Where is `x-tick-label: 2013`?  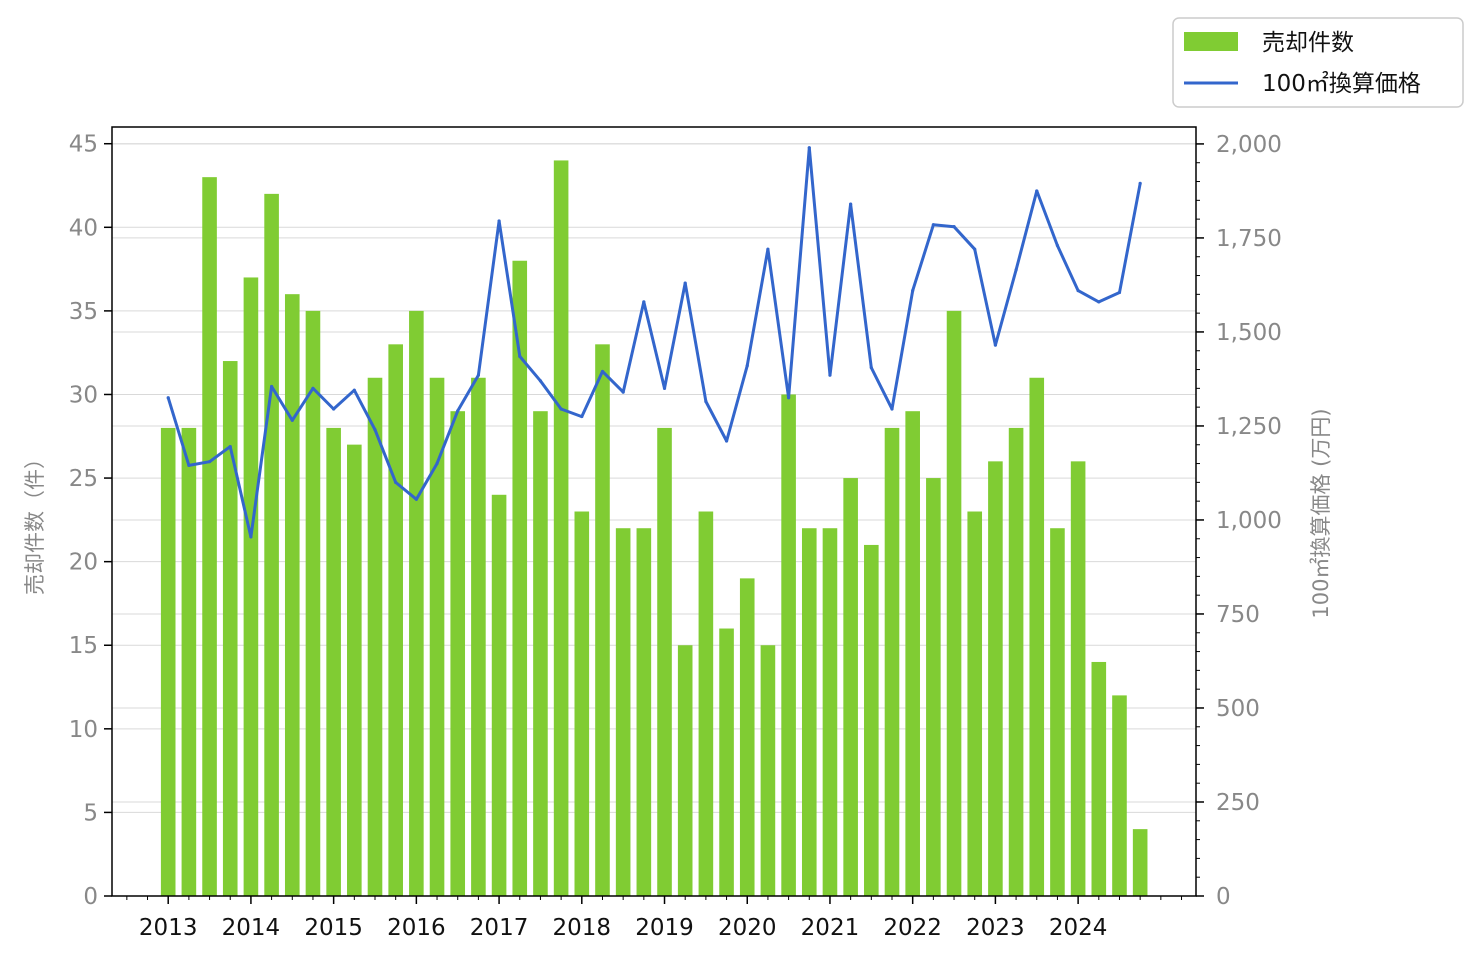
x-tick-label: 2013 is located at coordinates (168, 928).